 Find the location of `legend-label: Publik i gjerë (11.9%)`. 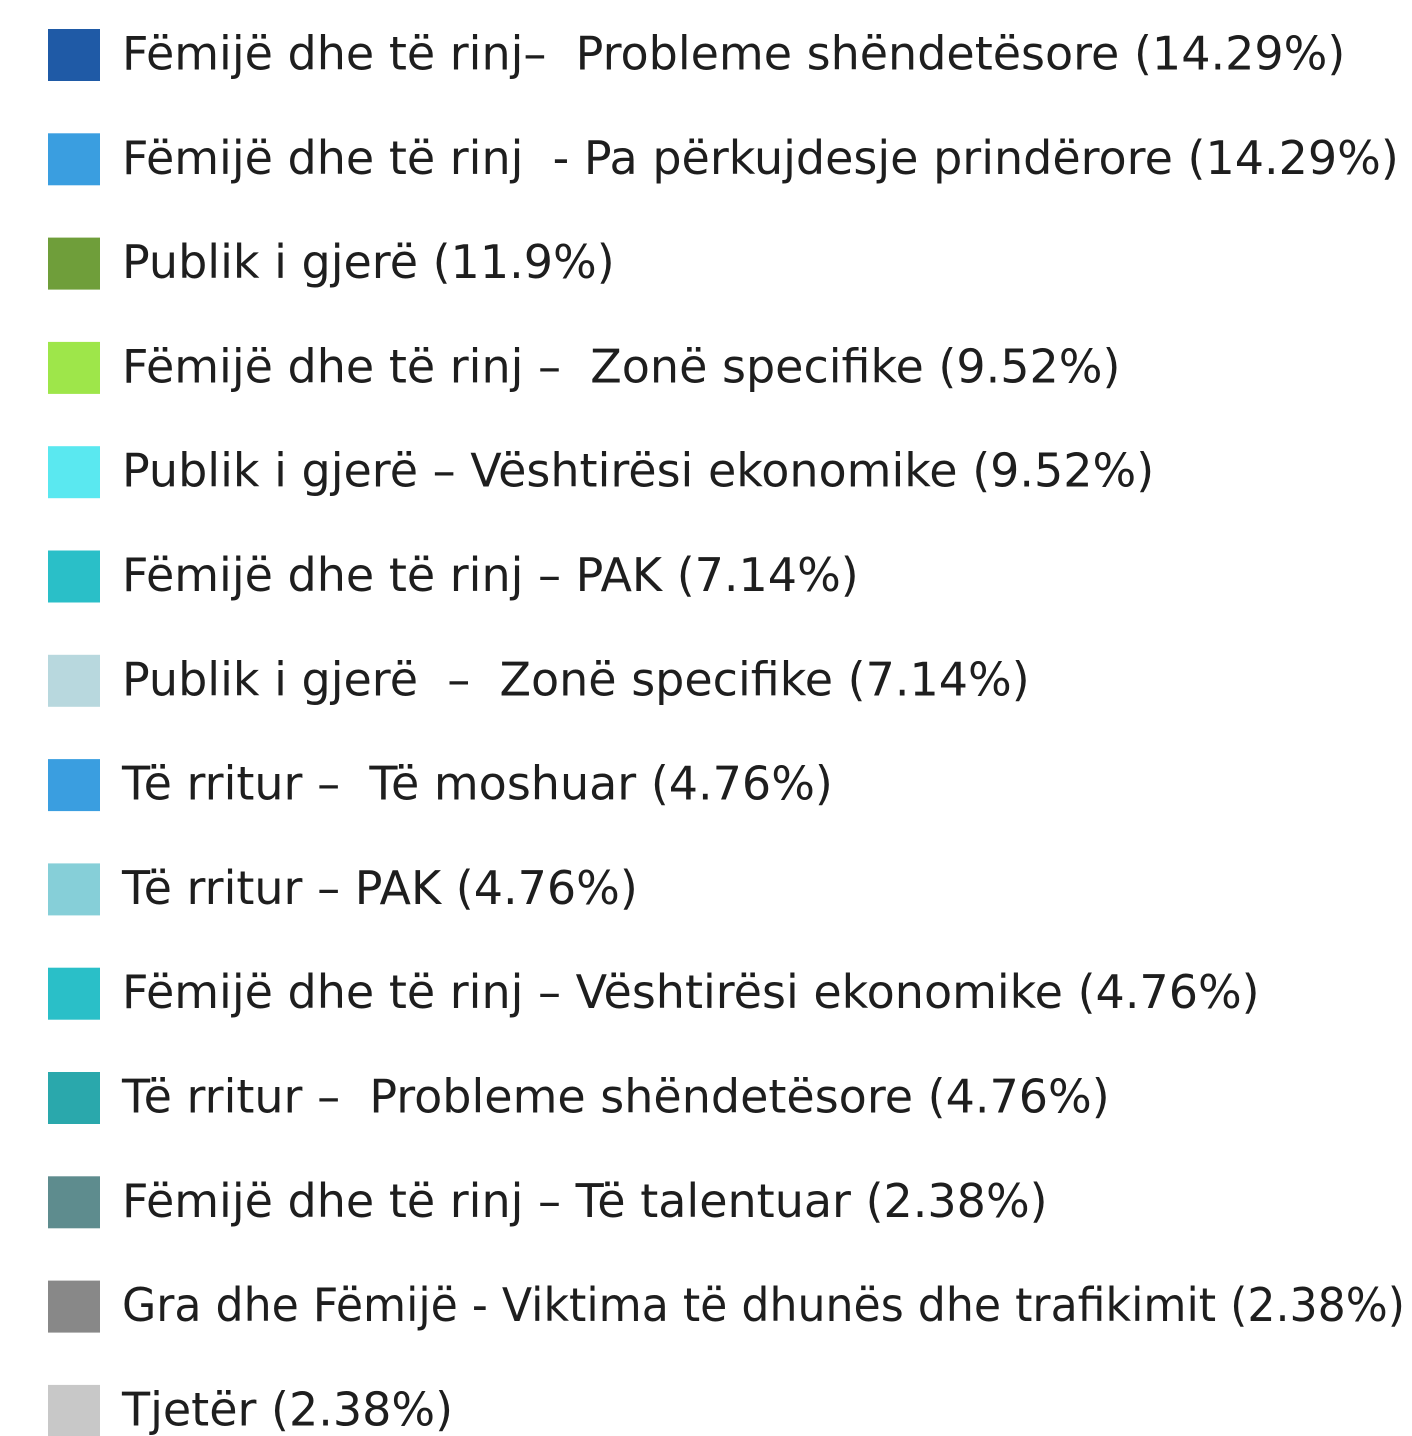

legend-label: Publik i gjerë (11.9%) is located at coordinates (368, 262).